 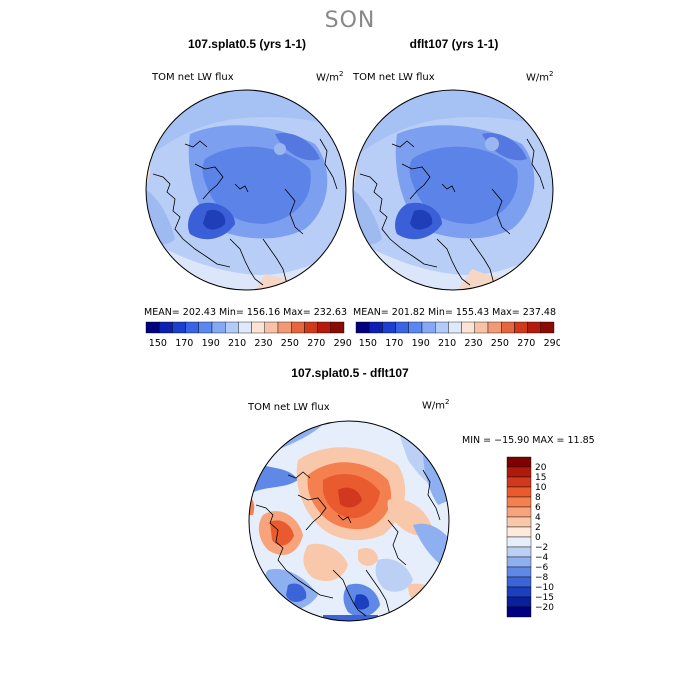 What do you see at coordinates (538, 508) in the screenshot?
I see `colorbar-tick-label: 6` at bounding box center [538, 508].